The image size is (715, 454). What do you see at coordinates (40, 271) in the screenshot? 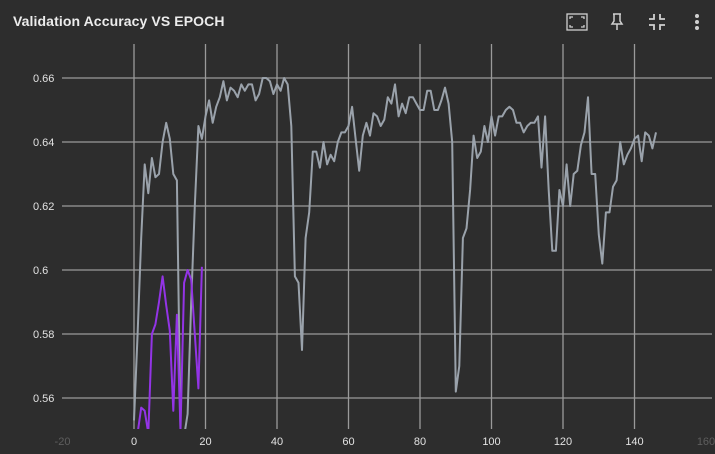
I see `y-tick-label: 0.6` at bounding box center [40, 271].